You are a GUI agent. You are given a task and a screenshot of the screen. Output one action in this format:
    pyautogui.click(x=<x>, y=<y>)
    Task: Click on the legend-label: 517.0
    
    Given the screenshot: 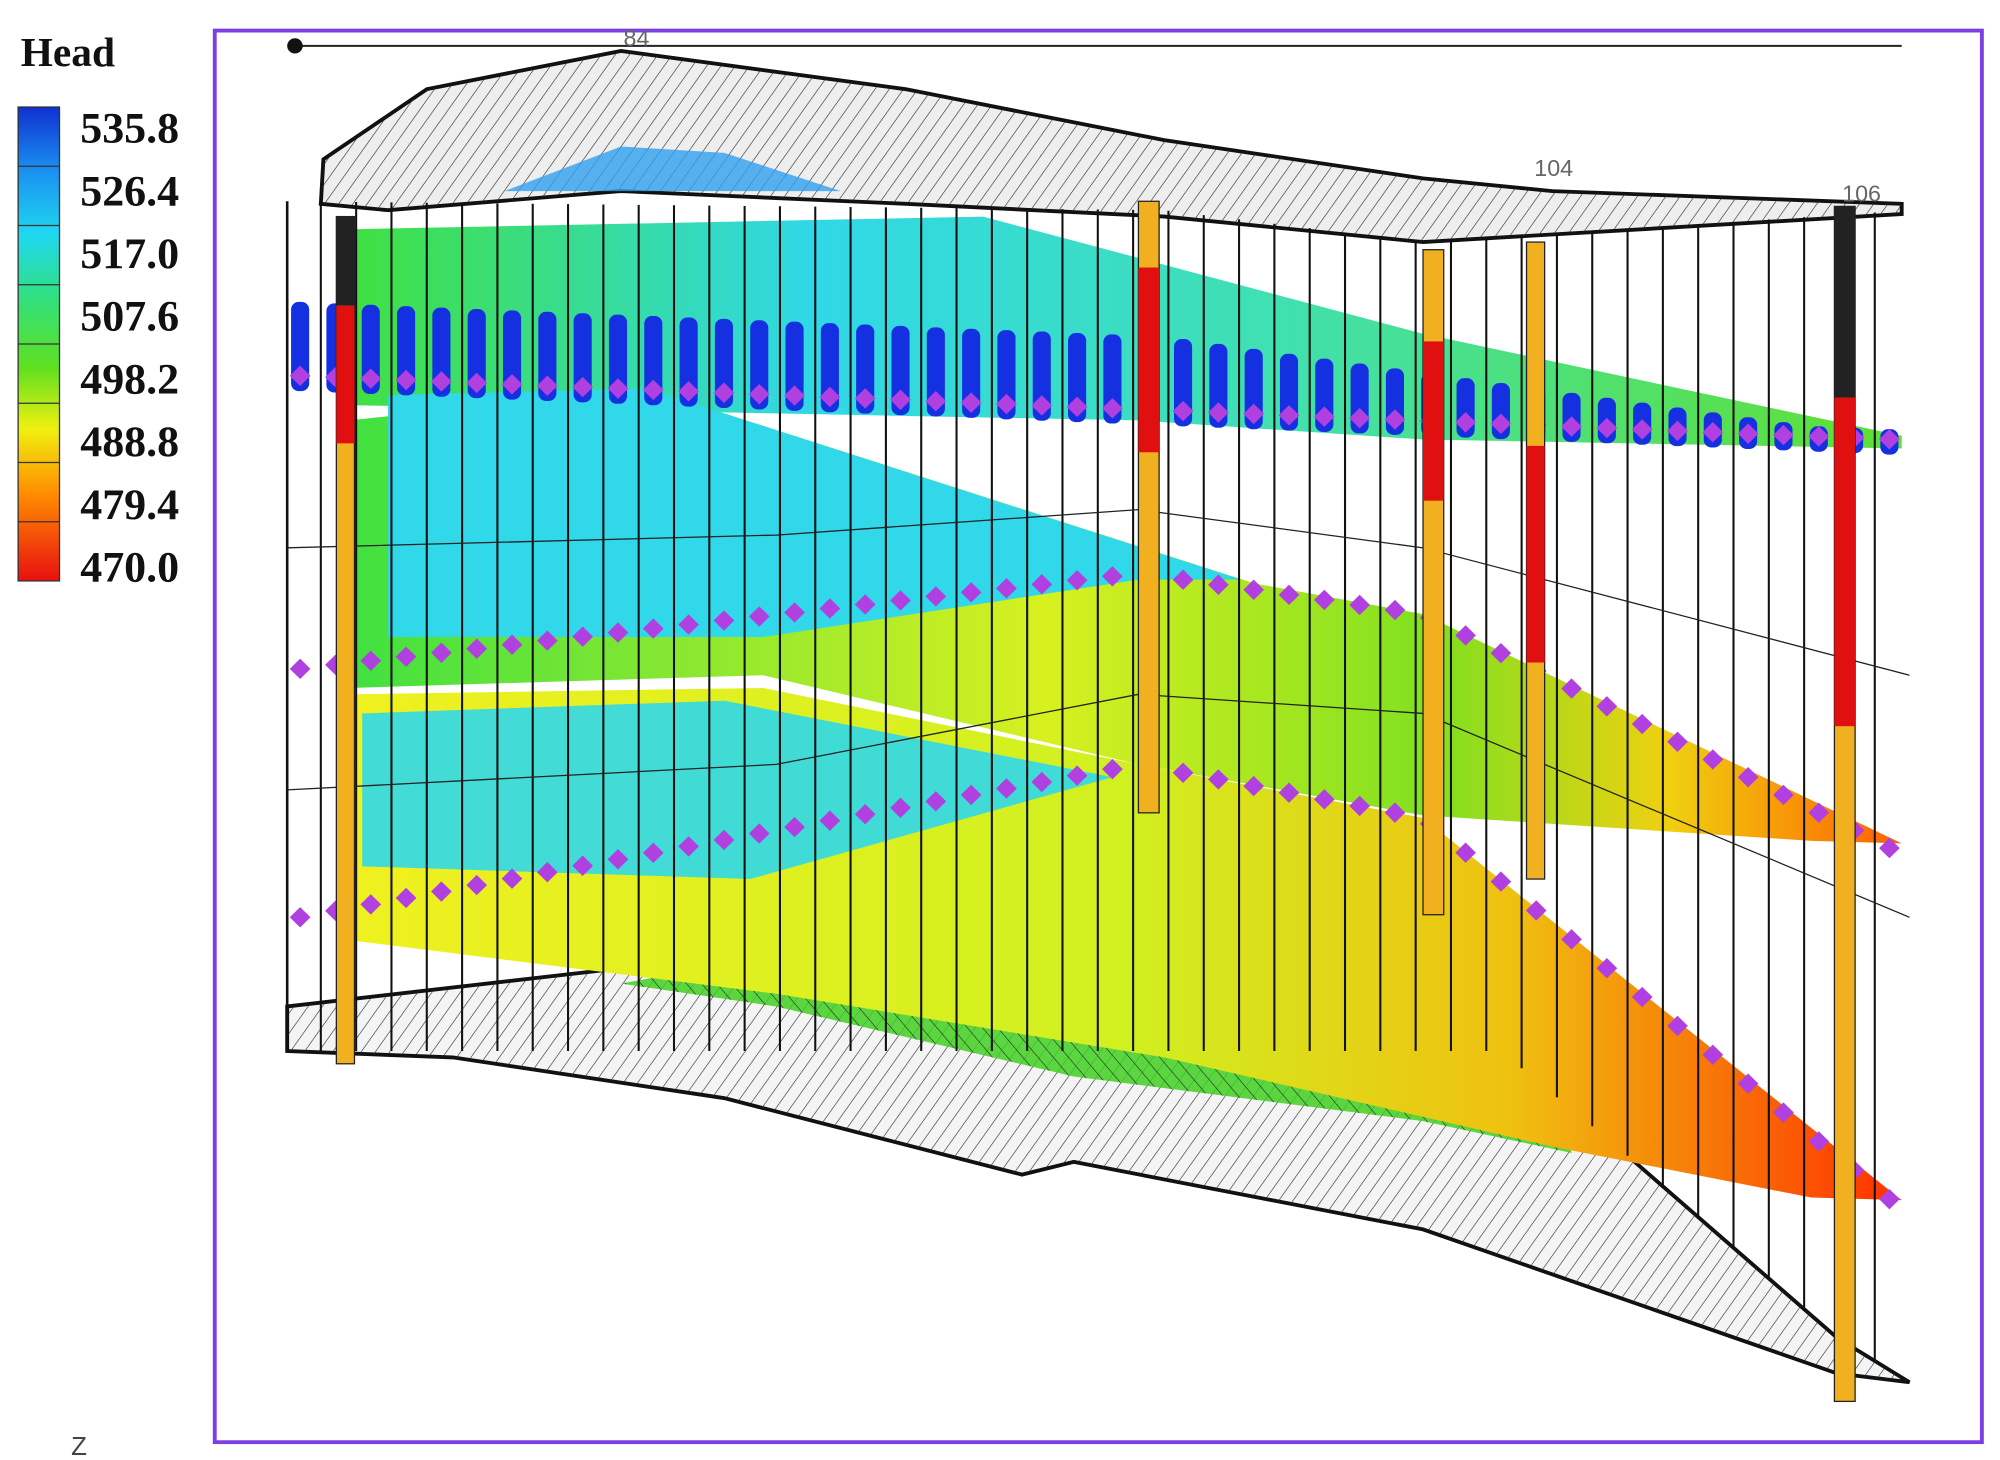 What is the action you would take?
    pyautogui.click(x=129, y=254)
    